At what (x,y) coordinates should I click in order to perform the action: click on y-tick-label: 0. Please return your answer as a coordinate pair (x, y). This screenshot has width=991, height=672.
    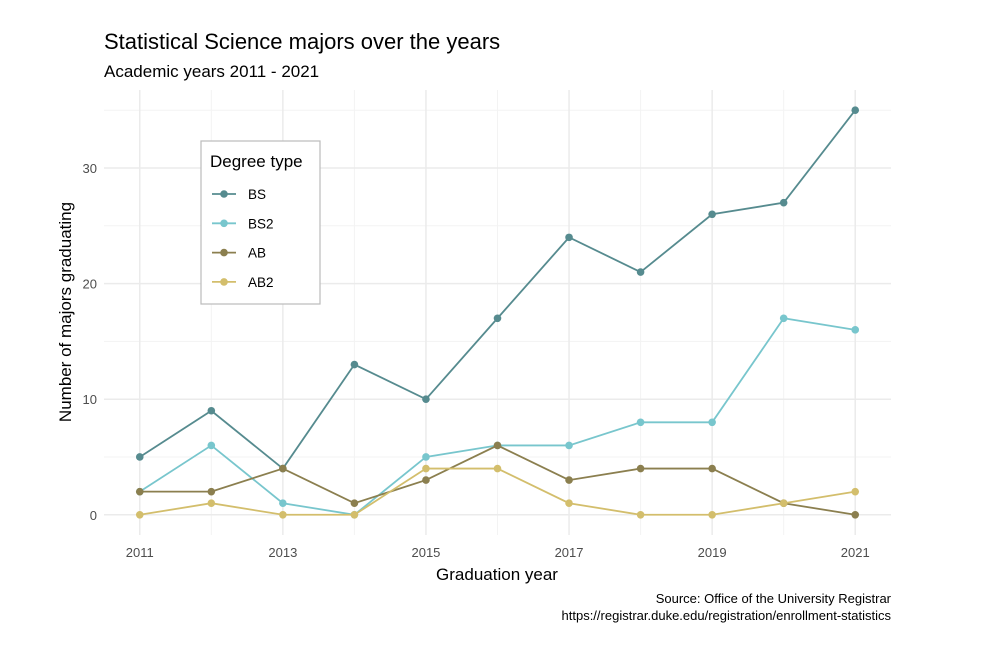
    Looking at the image, I should click on (93, 515).